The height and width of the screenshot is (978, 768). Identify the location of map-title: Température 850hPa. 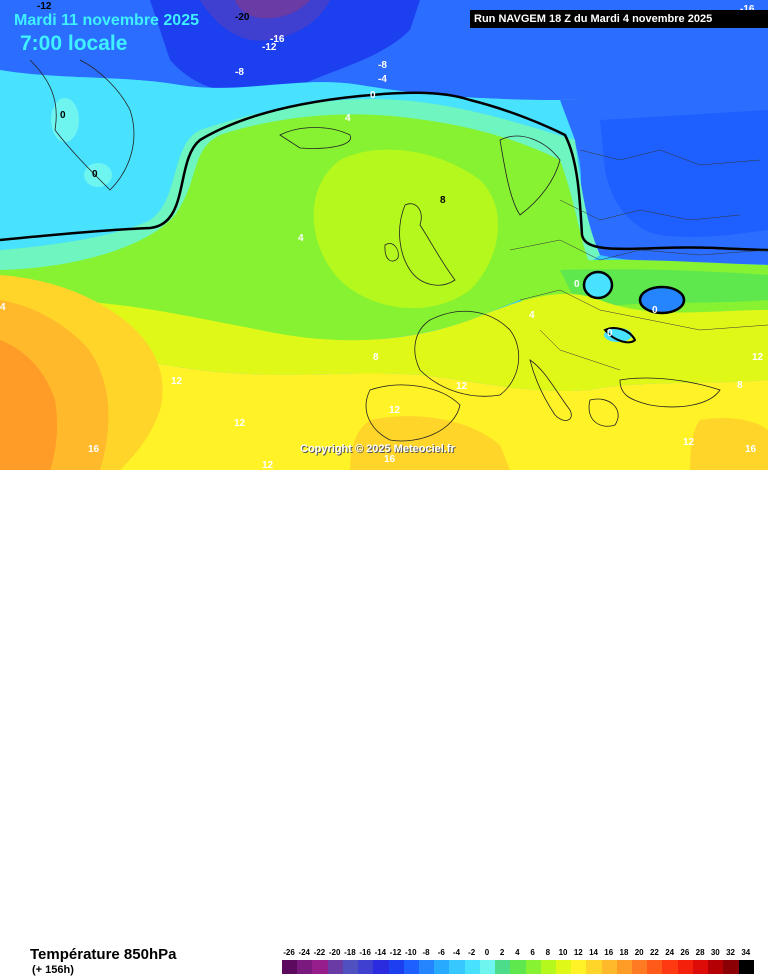
(103, 954).